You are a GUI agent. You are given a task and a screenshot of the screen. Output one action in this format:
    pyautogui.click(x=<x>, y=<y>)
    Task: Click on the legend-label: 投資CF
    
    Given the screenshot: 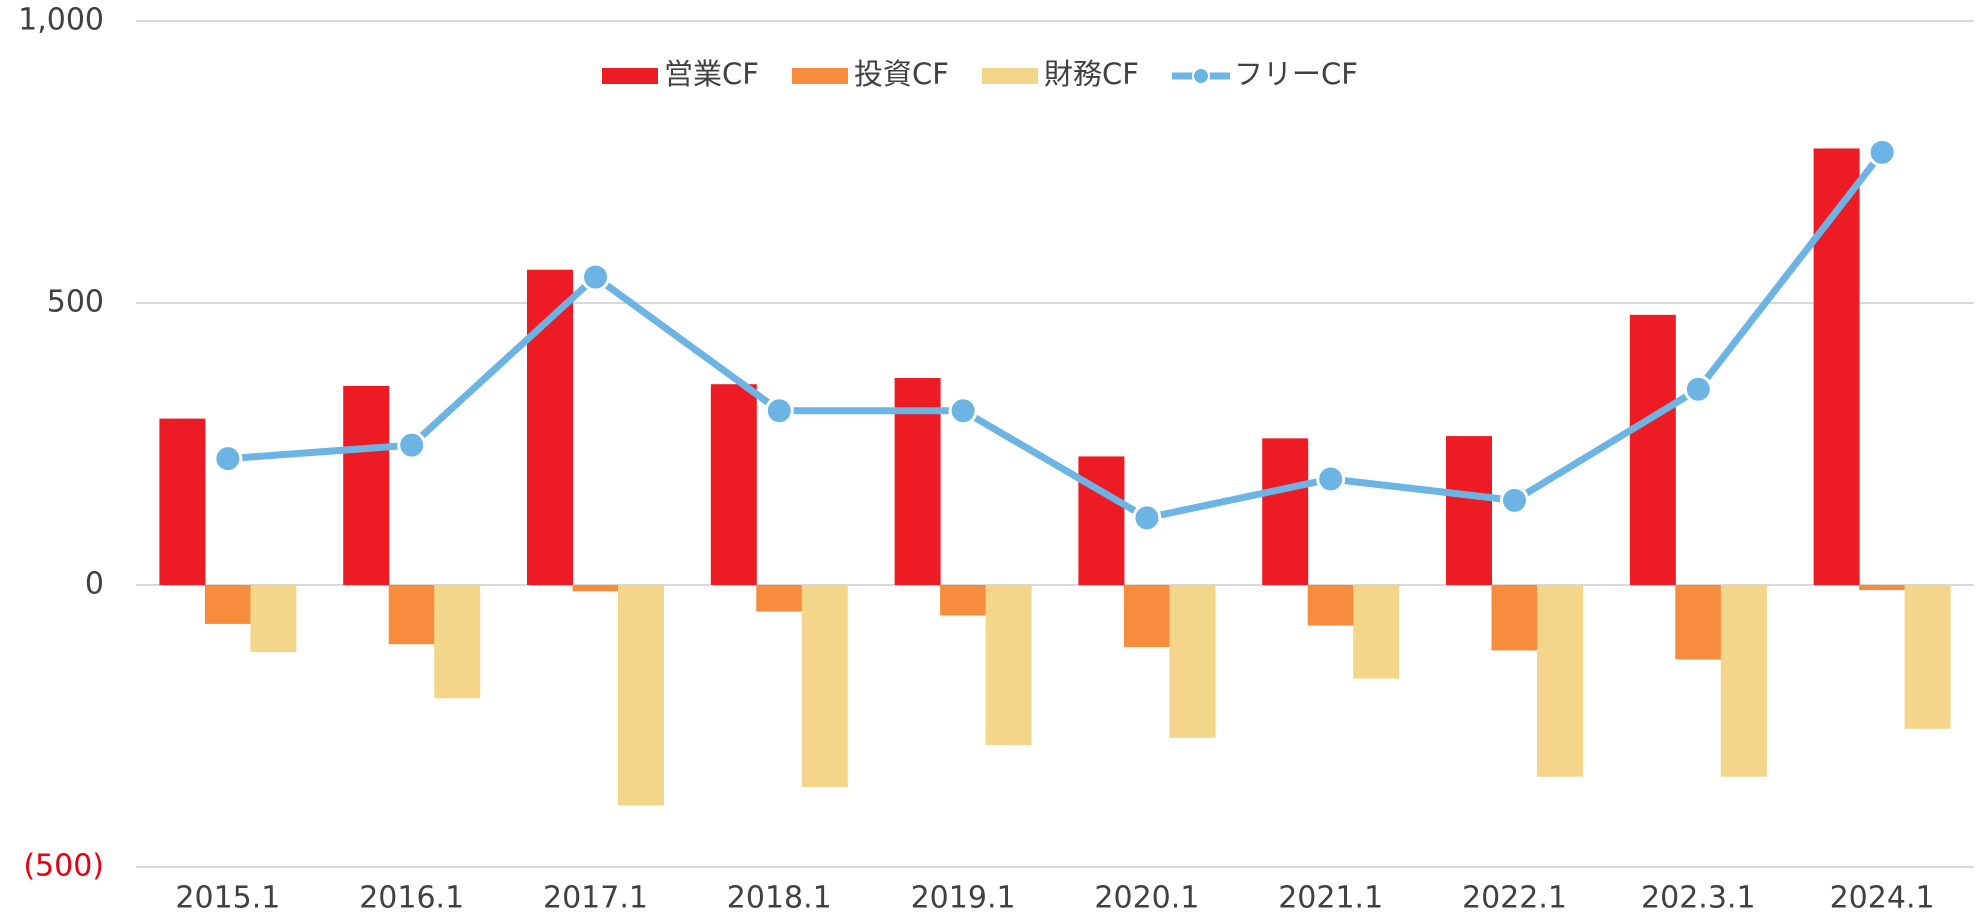 What is the action you would take?
    pyautogui.click(x=901, y=74)
    